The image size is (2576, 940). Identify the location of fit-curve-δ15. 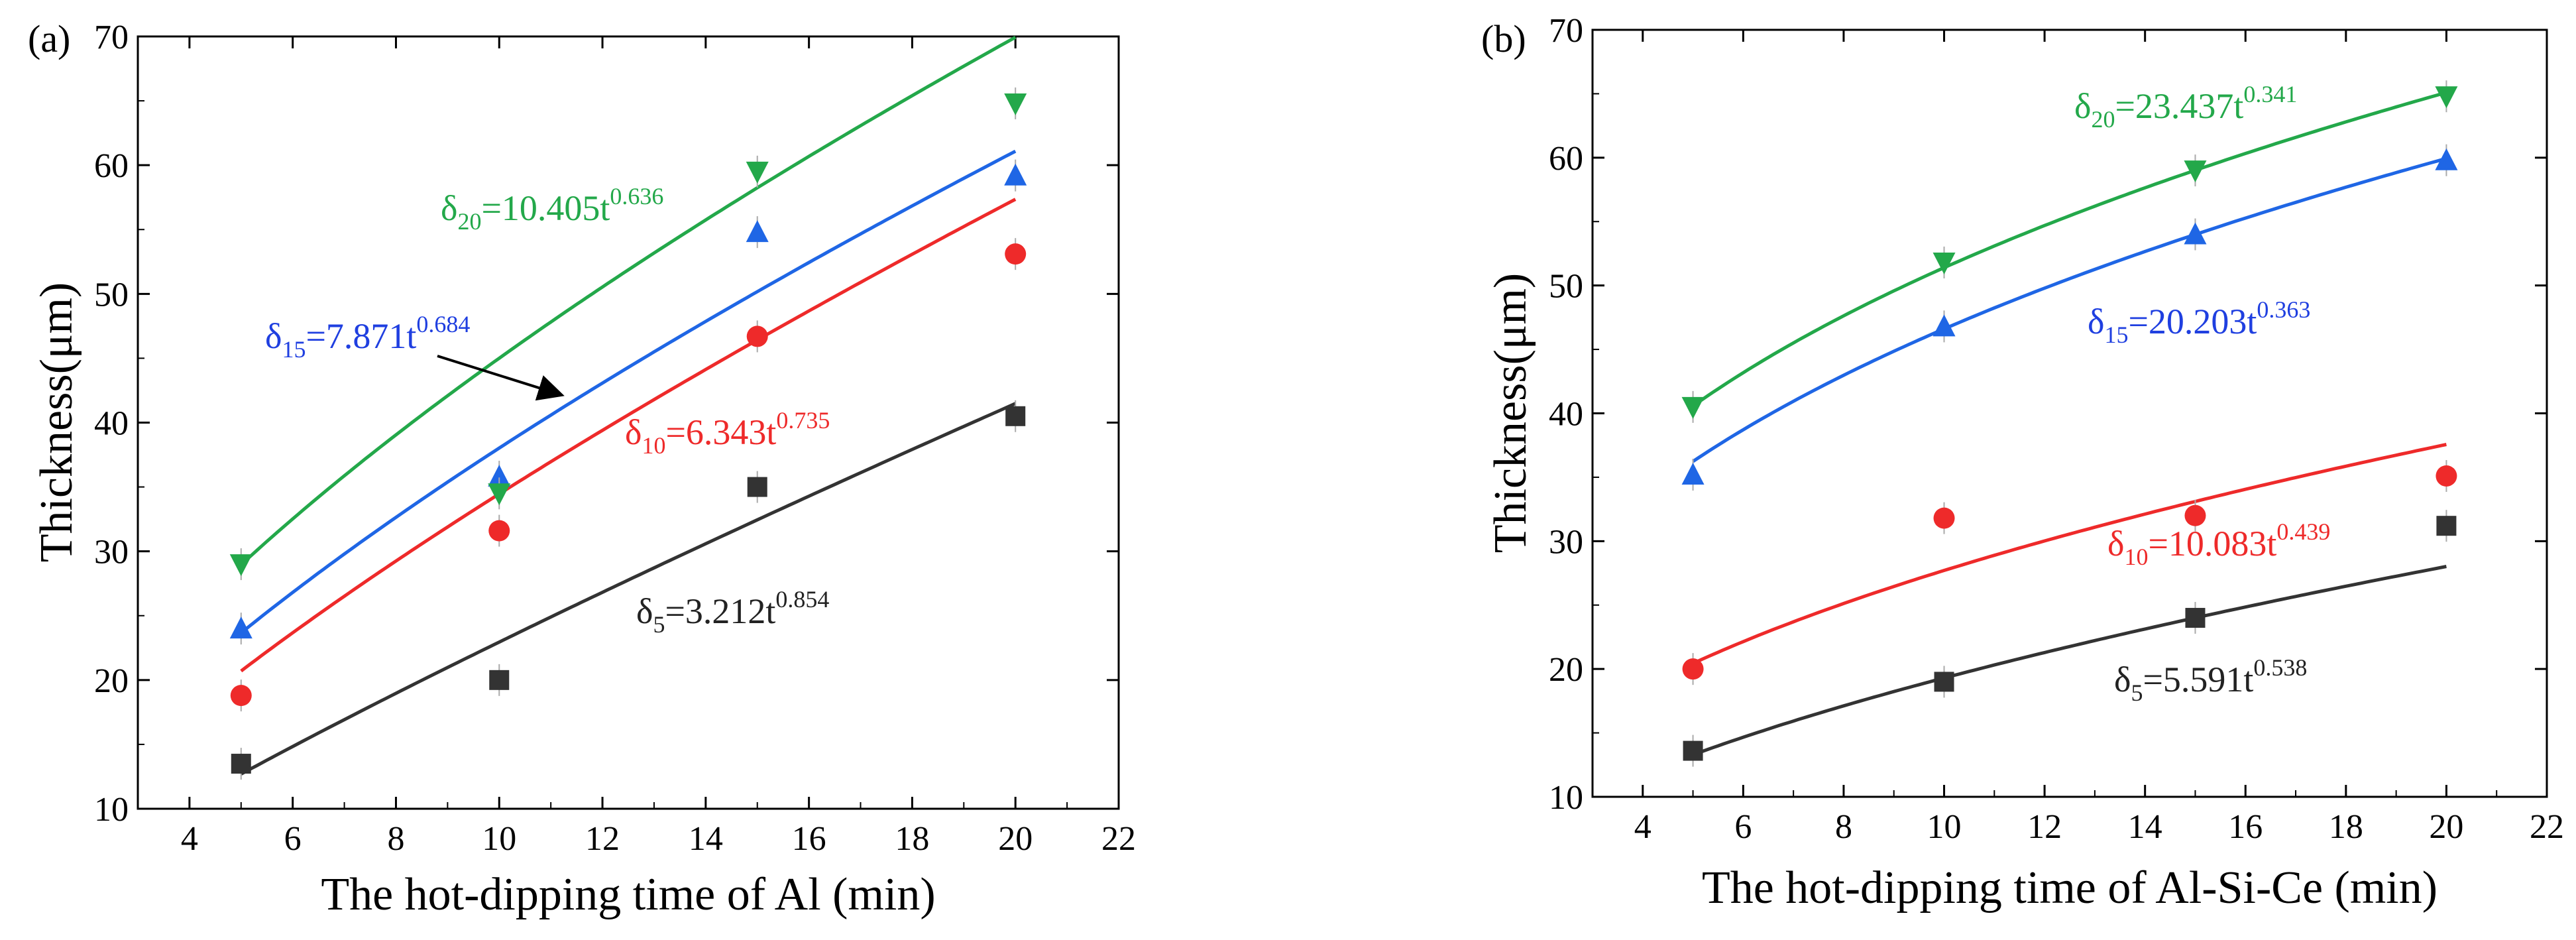
(2069, 309).